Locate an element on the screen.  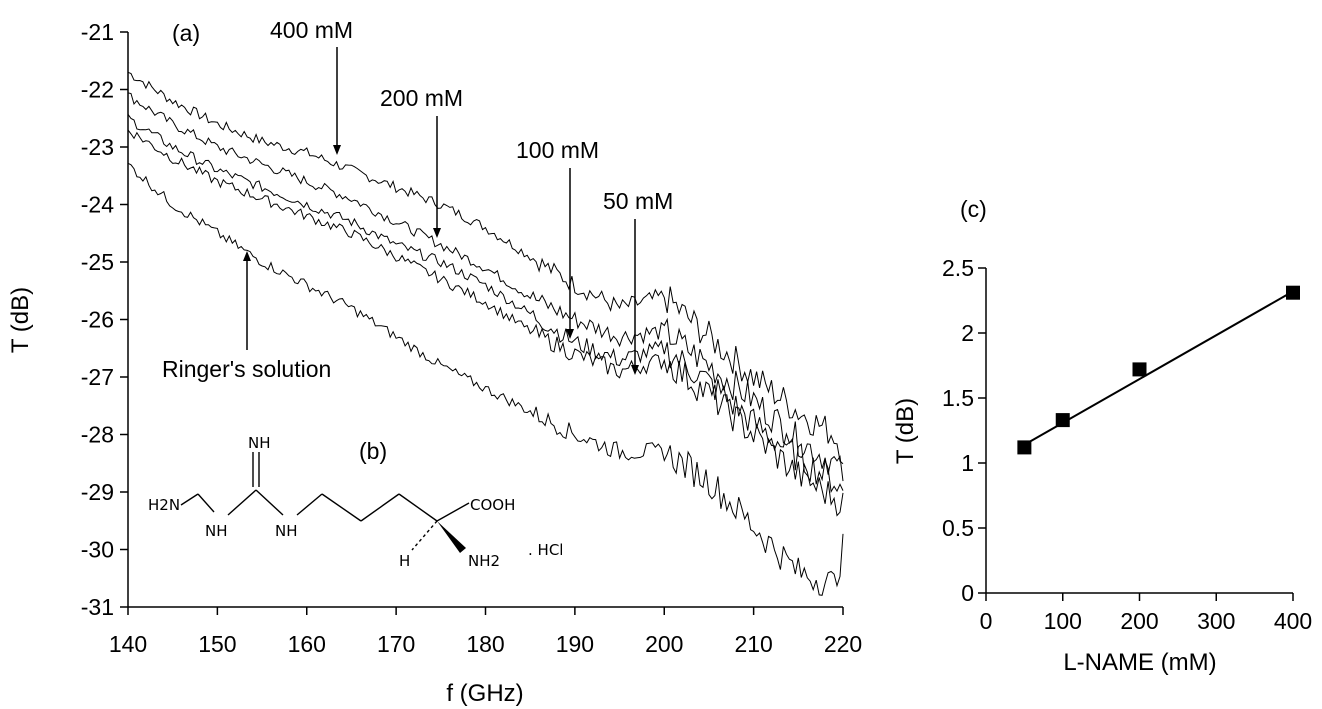
arrowhead-400mm is located at coordinates (337, 150).